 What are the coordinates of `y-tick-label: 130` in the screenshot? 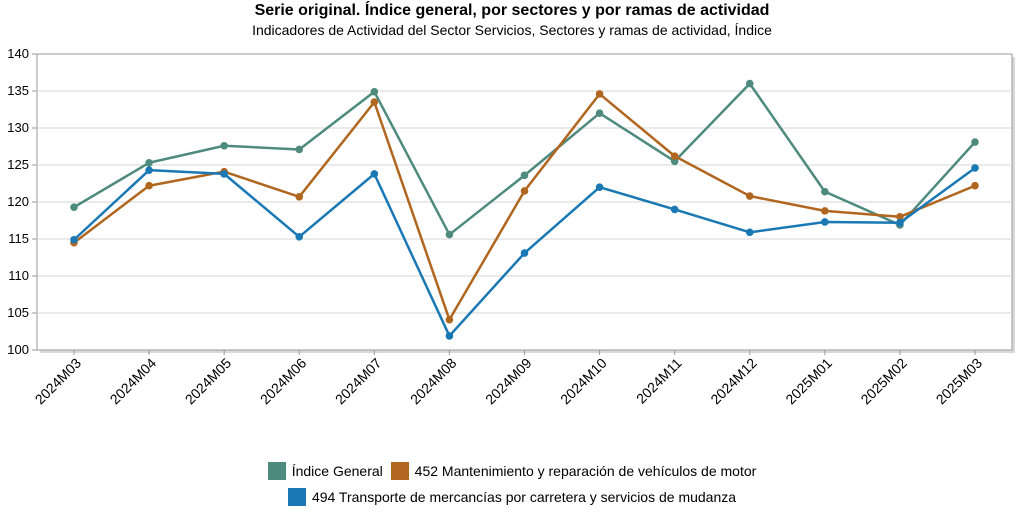 It's located at (18, 127).